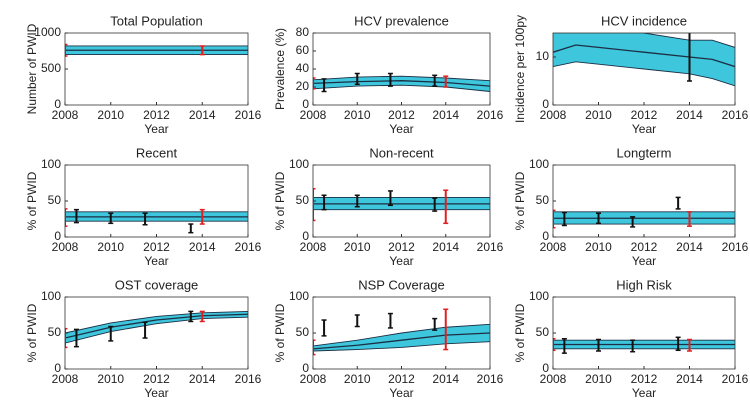 Image resolution: width=750 pixels, height=411 pixels. What do you see at coordinates (303, 32) in the screenshot?
I see `y-tick-label: 80` at bounding box center [303, 32].